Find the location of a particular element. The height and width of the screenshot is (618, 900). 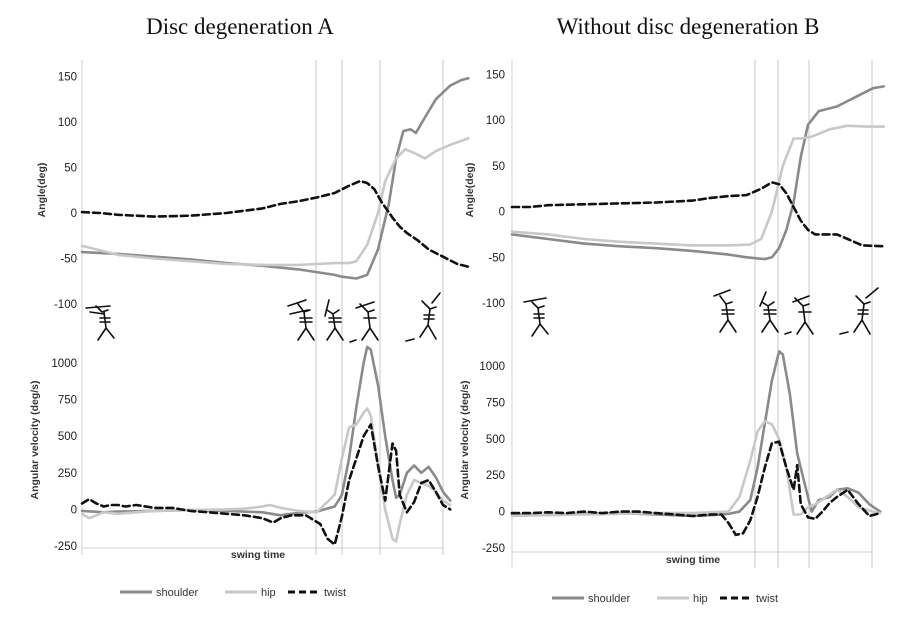

golfer-figure-a-impact is located at coordinates (364, 322).